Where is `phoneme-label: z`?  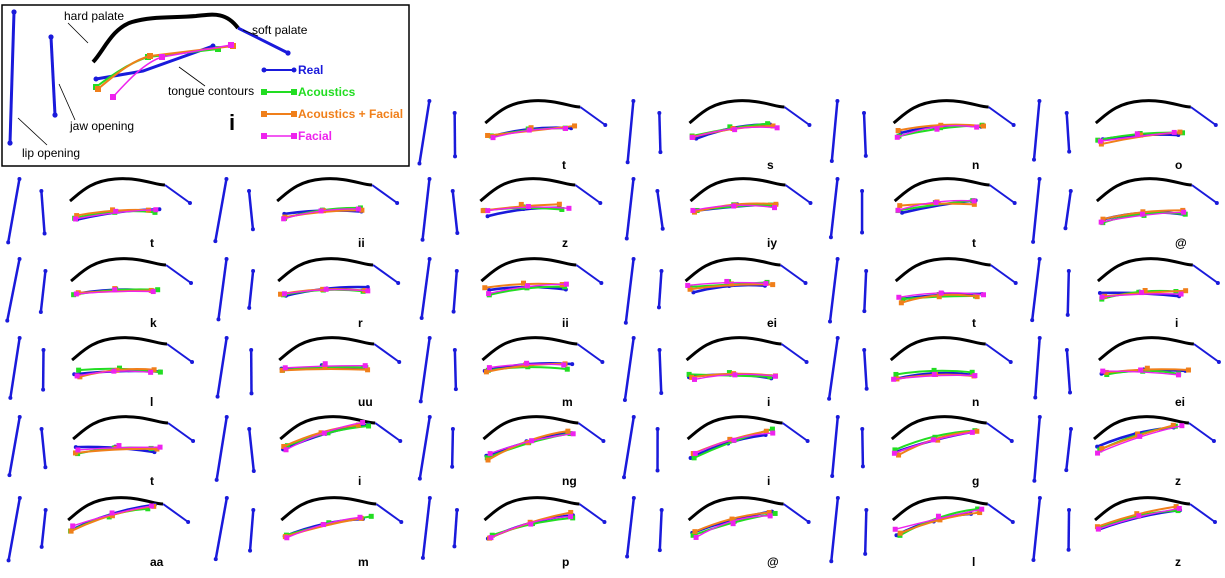 phoneme-label: z is located at coordinates (1178, 562).